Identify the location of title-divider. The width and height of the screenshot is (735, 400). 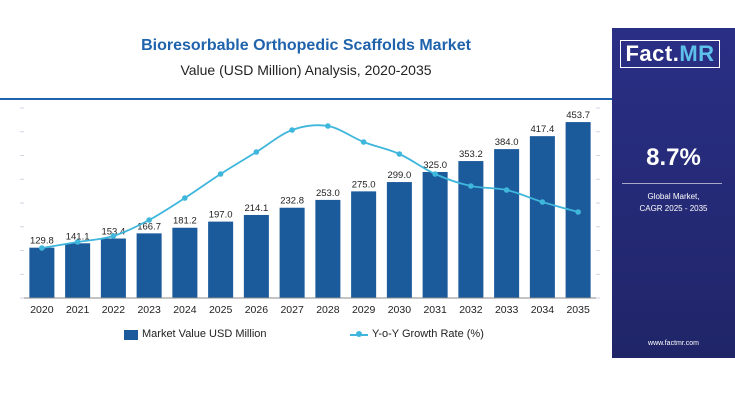
(306, 99).